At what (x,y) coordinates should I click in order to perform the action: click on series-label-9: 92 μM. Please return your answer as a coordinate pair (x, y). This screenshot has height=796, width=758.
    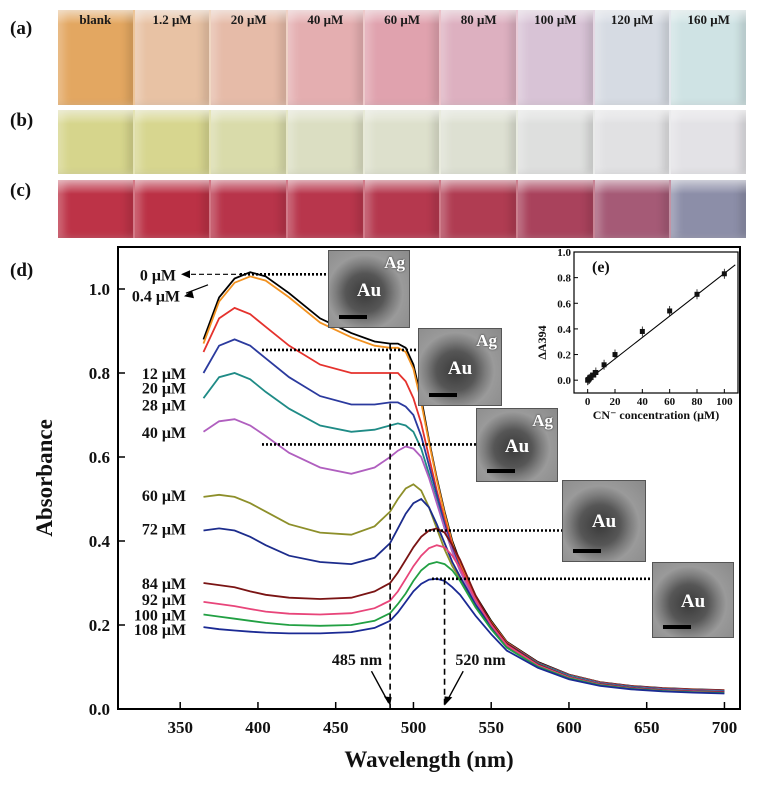
    Looking at the image, I should click on (164, 600).